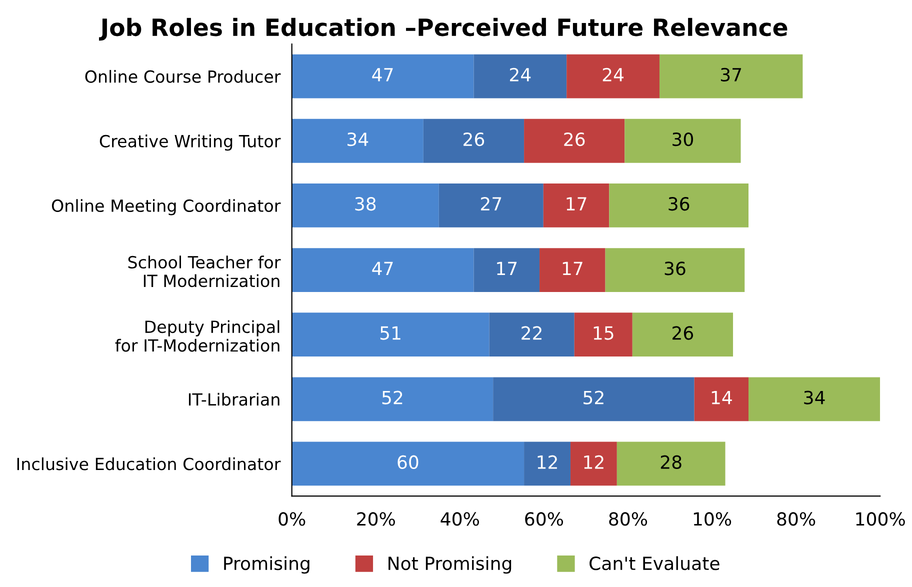 The height and width of the screenshot is (587, 912). Describe the element at coordinates (713, 519) in the screenshot. I see `text: 10%` at that location.